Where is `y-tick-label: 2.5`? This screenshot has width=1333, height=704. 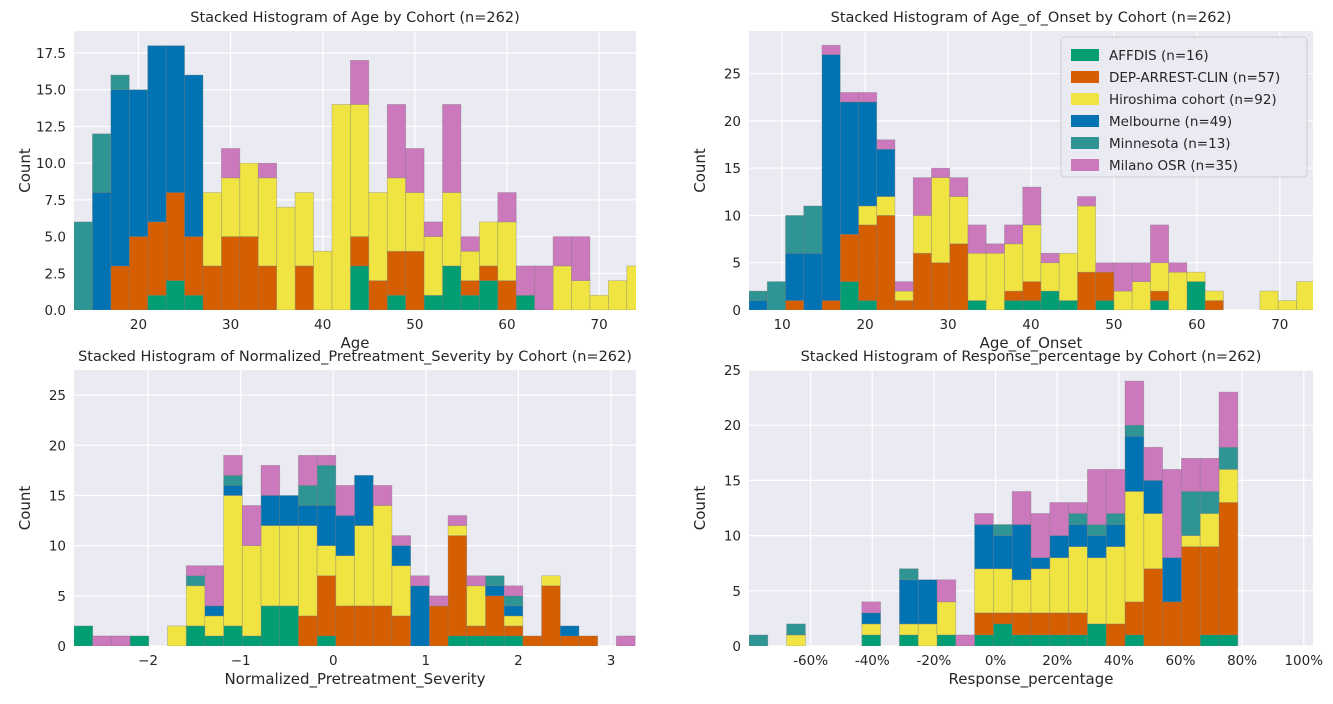
y-tick-label: 2.5 is located at coordinates (55, 274).